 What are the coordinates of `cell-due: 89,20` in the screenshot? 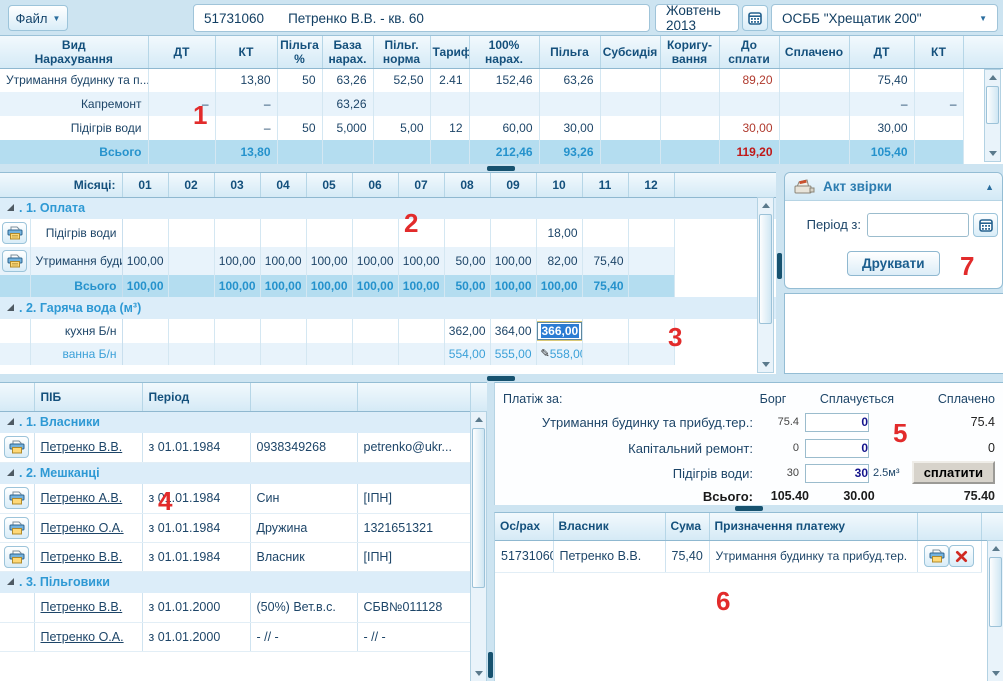 It's located at (749, 80).